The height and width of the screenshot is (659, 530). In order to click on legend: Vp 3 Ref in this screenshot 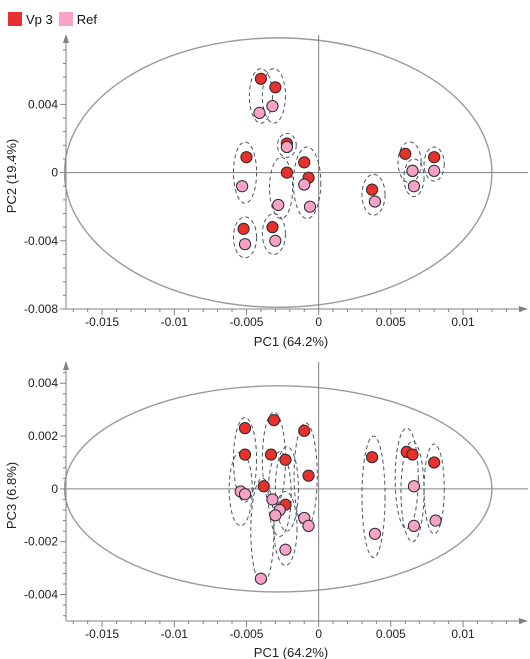, I will do `click(55, 19)`.